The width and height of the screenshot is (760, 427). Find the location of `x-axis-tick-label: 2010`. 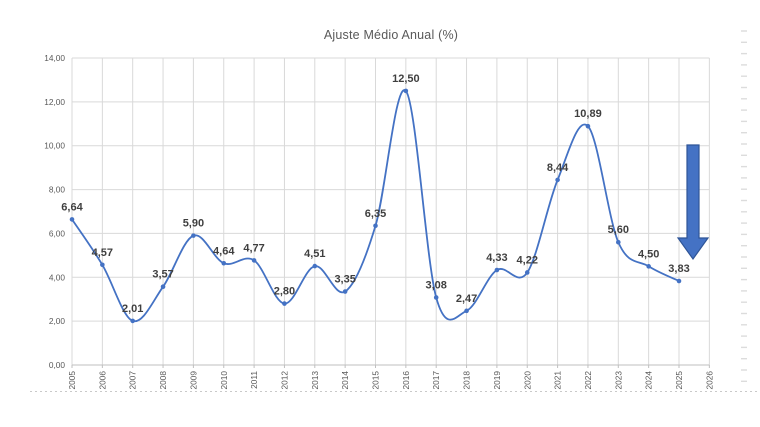

x-axis-tick-label: 2010 is located at coordinates (224, 380).